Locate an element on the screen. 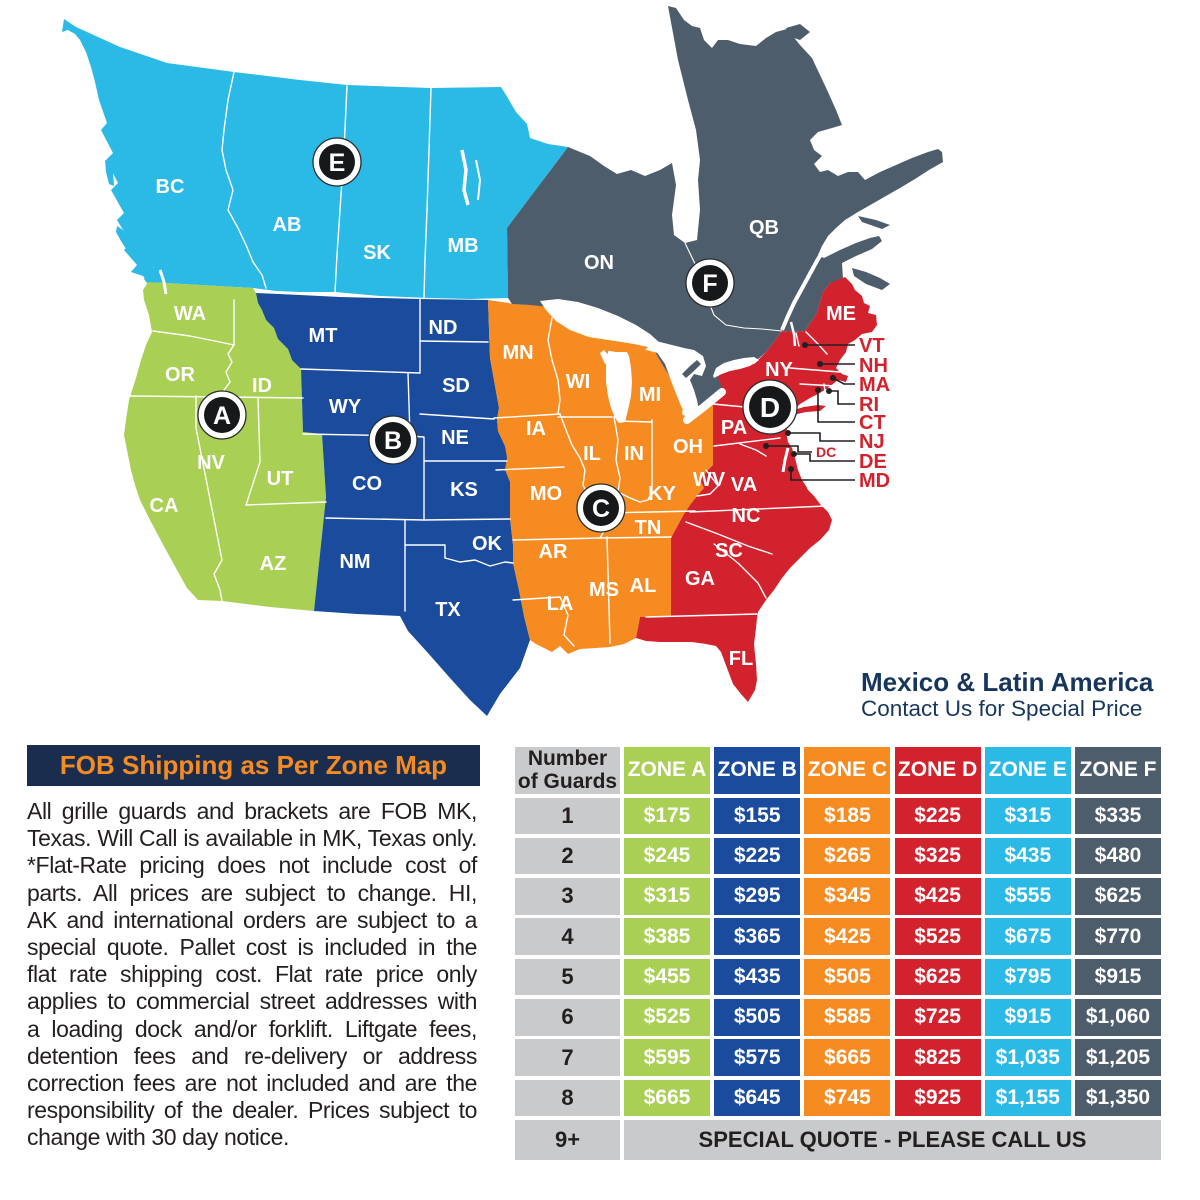  svg-text: MT is located at coordinates (323, 336).